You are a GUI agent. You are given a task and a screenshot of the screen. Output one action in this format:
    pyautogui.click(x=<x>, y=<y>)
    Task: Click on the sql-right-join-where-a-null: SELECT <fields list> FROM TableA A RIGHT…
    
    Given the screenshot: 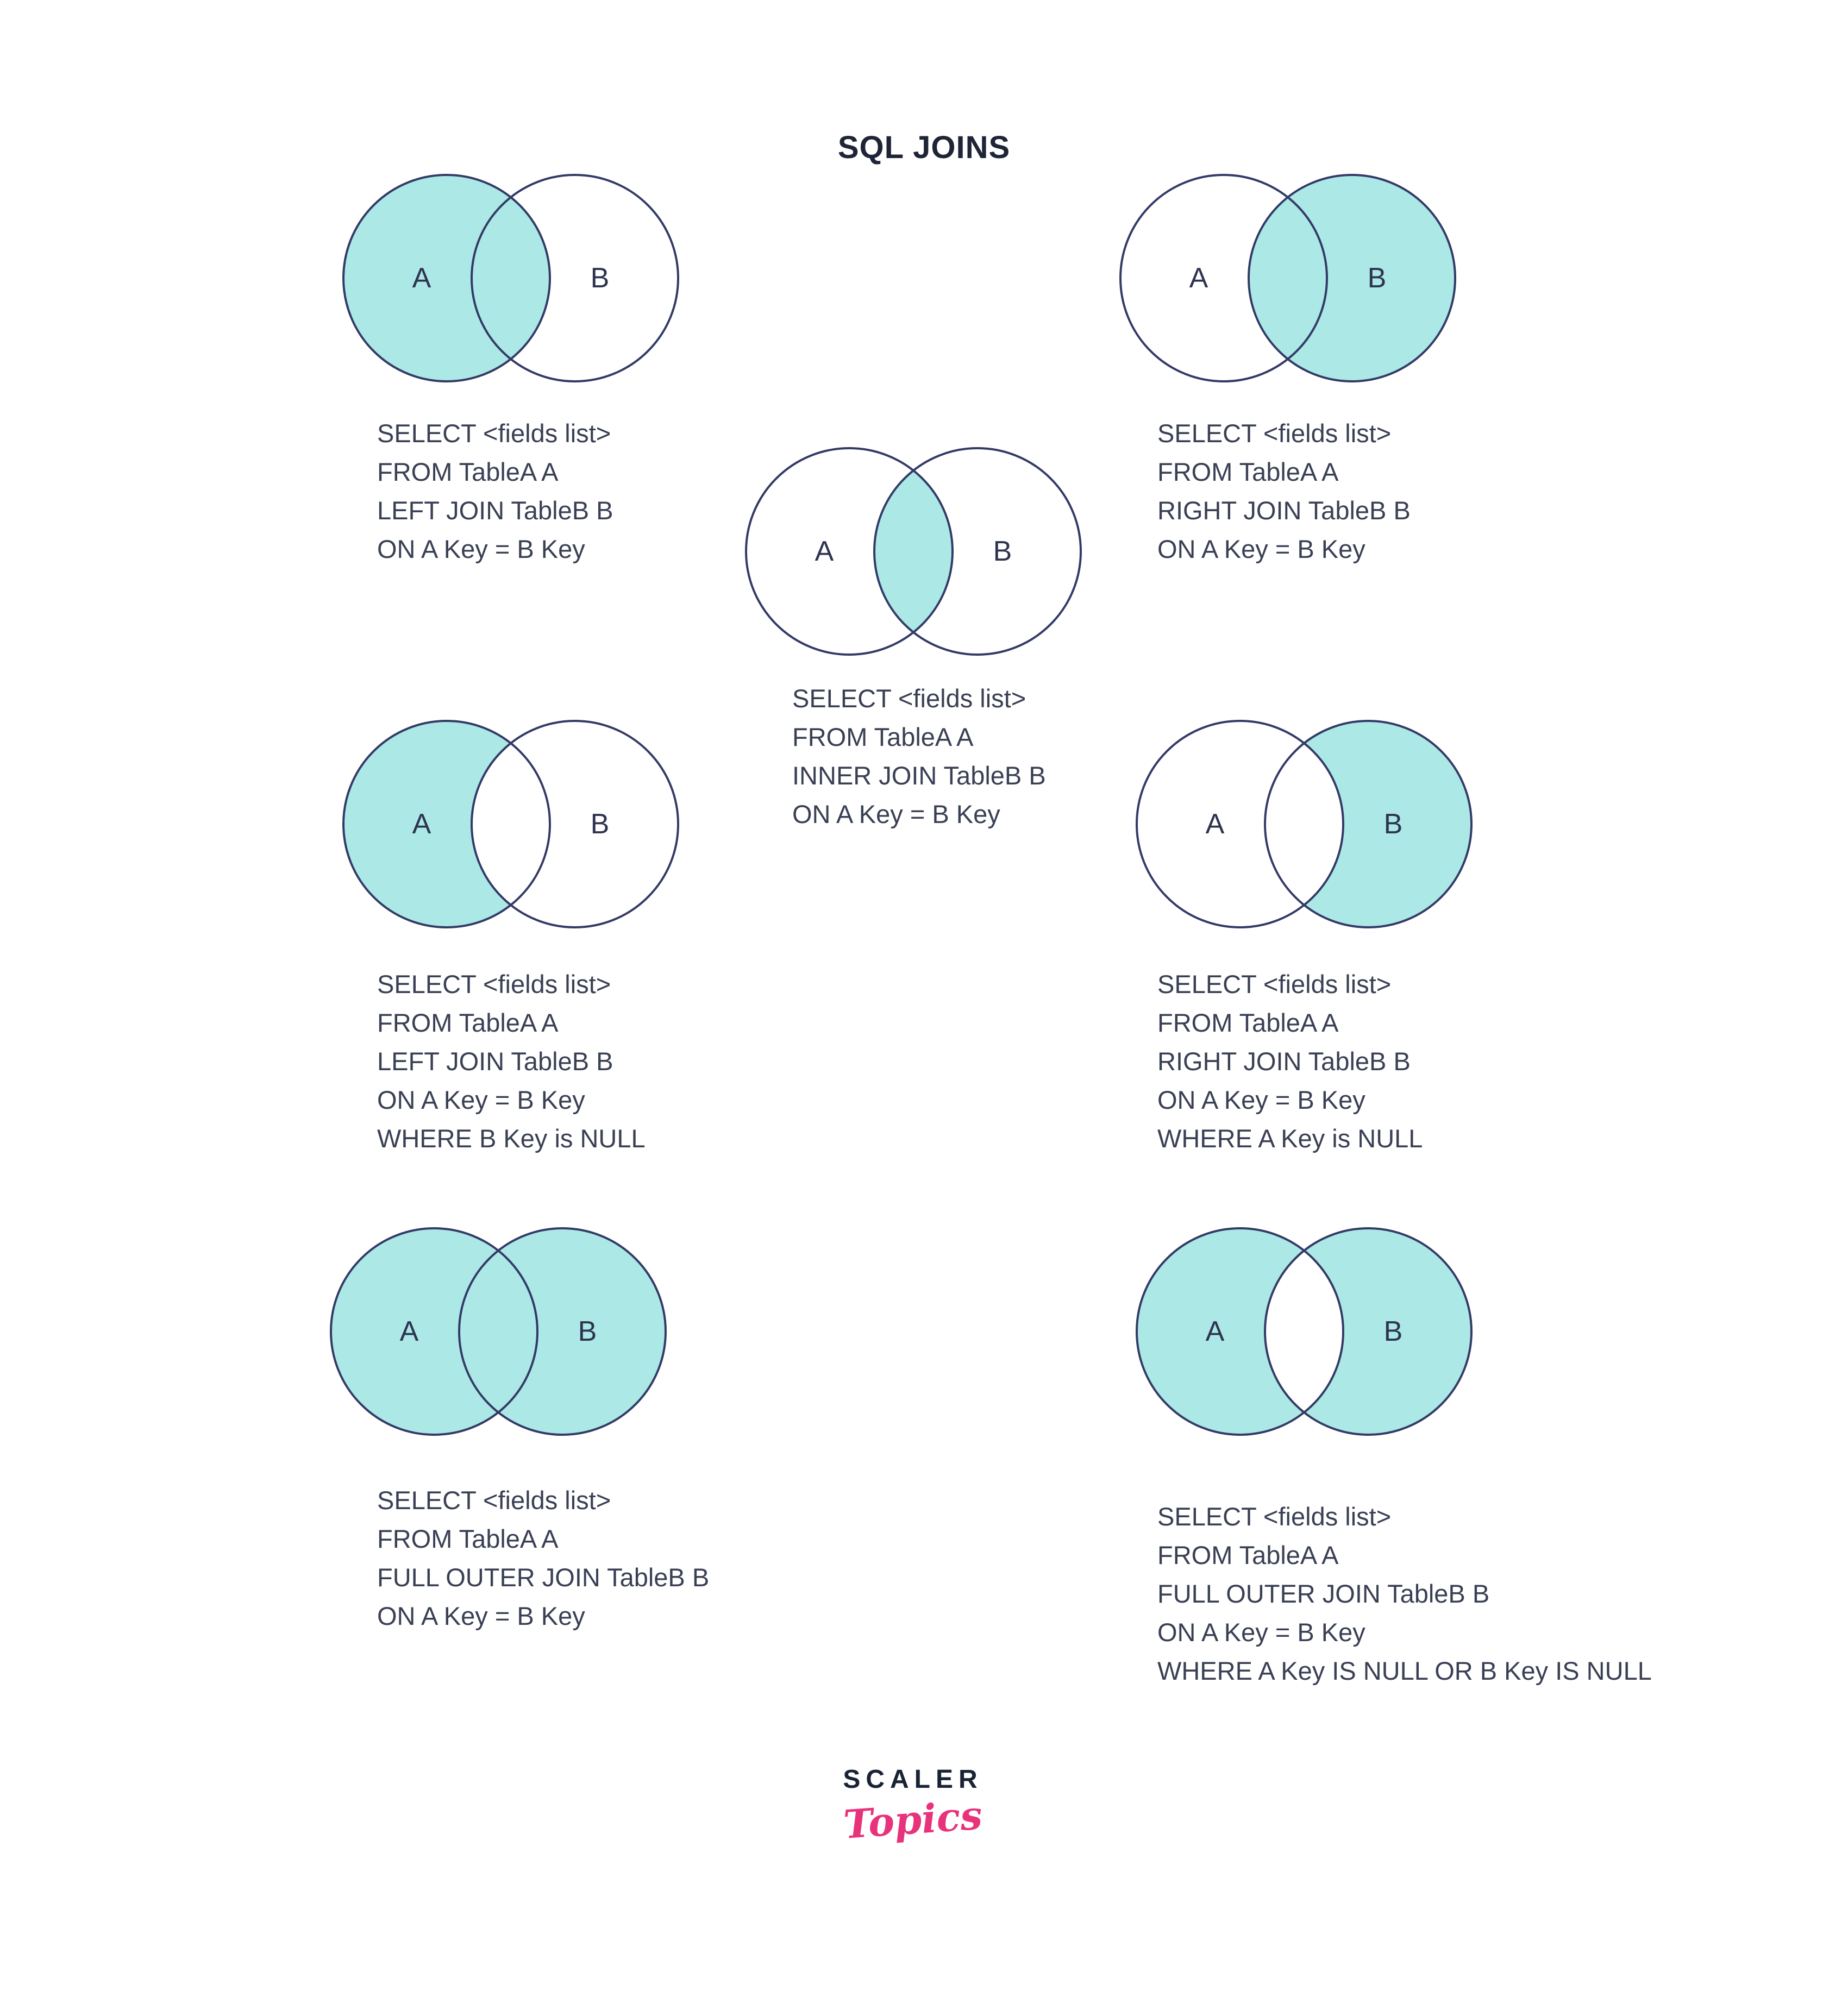 What is the action you would take?
    pyautogui.click(x=1290, y=1061)
    